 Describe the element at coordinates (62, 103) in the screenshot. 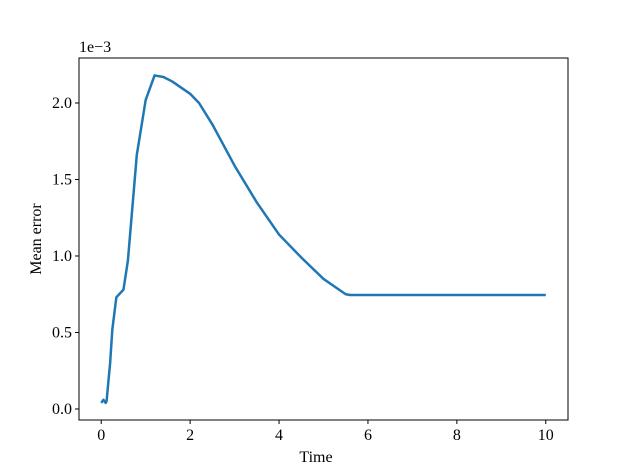

I see `y-tick-label: 2.0` at that location.